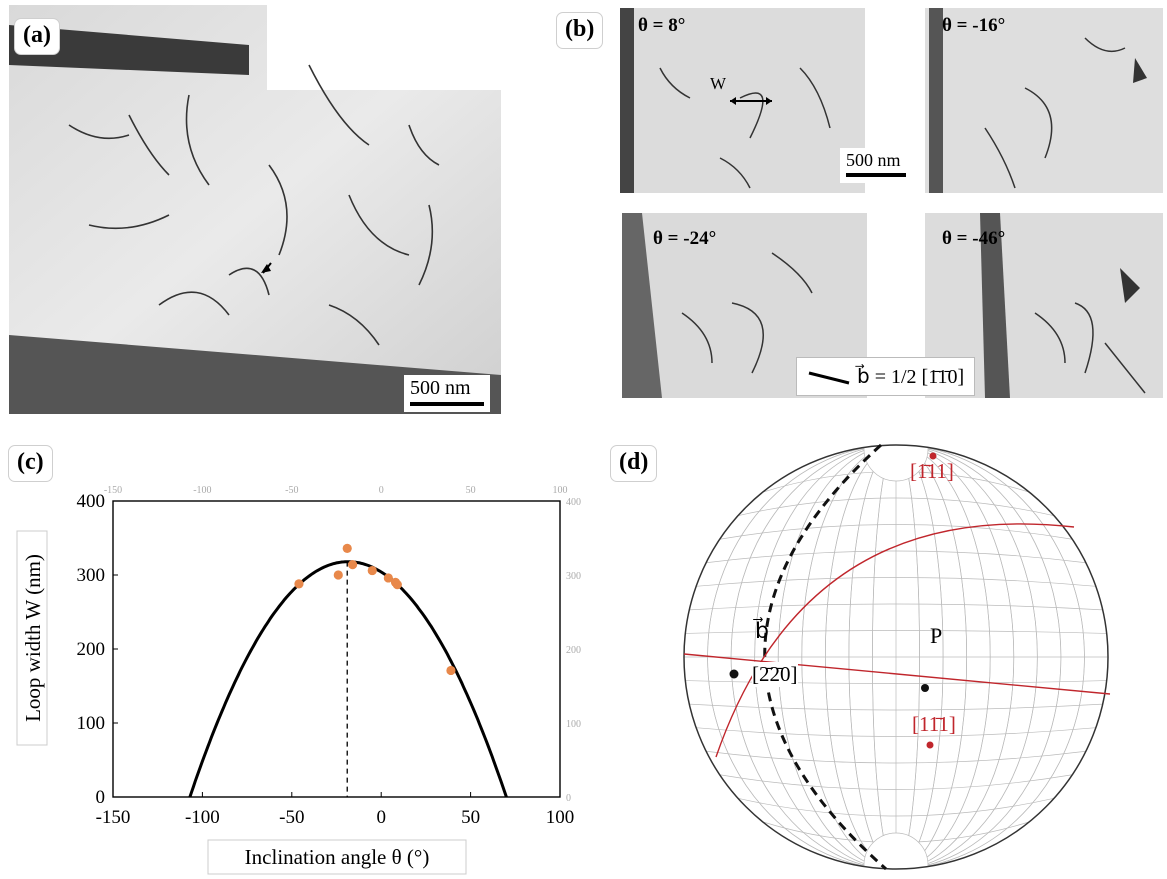 The image size is (1167, 879). Describe the element at coordinates (91, 723) in the screenshot. I see `y-tick-label: 100` at that location.